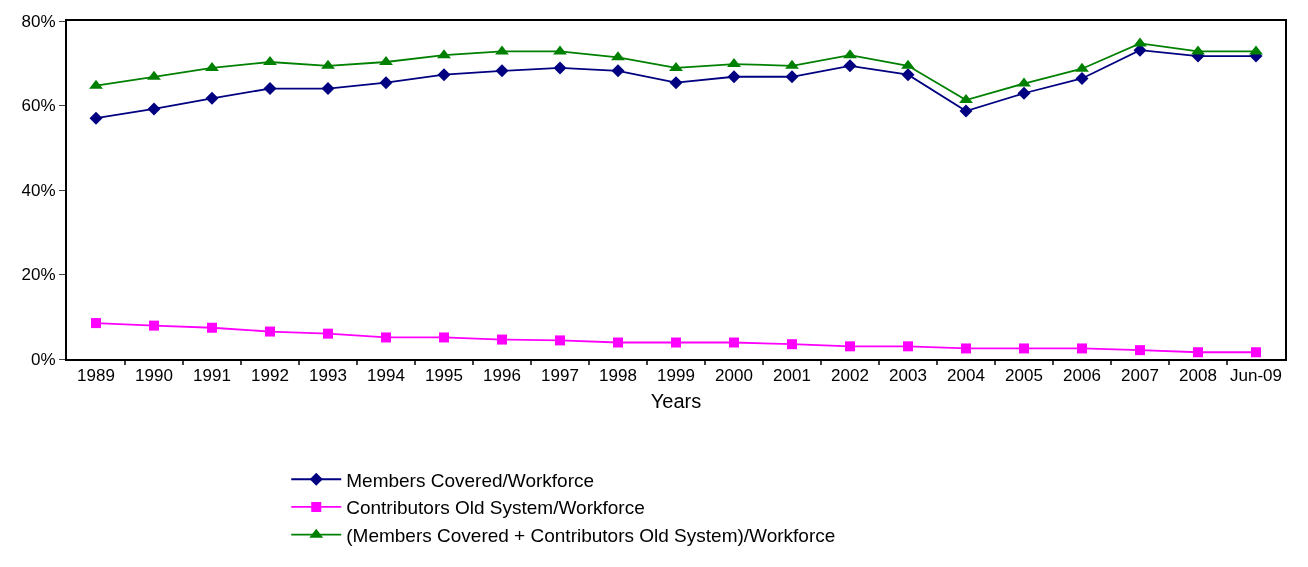 Image resolution: width=1308 pixels, height=567 pixels. What do you see at coordinates (1140, 376) in the screenshot?
I see `x-tick-label: 2007` at bounding box center [1140, 376].